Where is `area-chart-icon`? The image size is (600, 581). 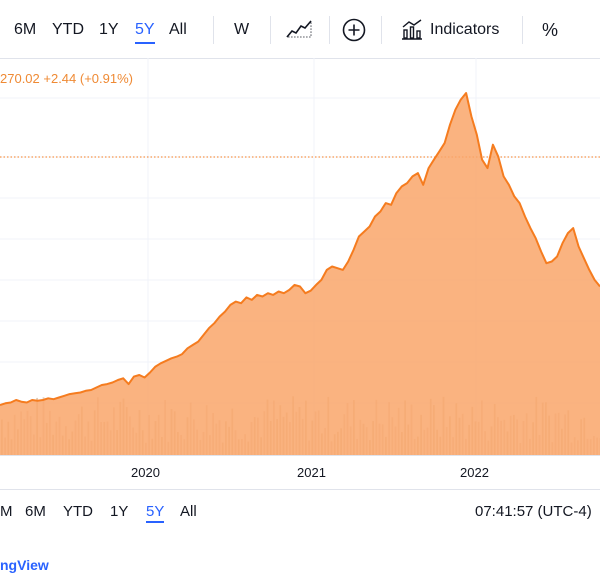
area-chart-icon is located at coordinates (299, 29).